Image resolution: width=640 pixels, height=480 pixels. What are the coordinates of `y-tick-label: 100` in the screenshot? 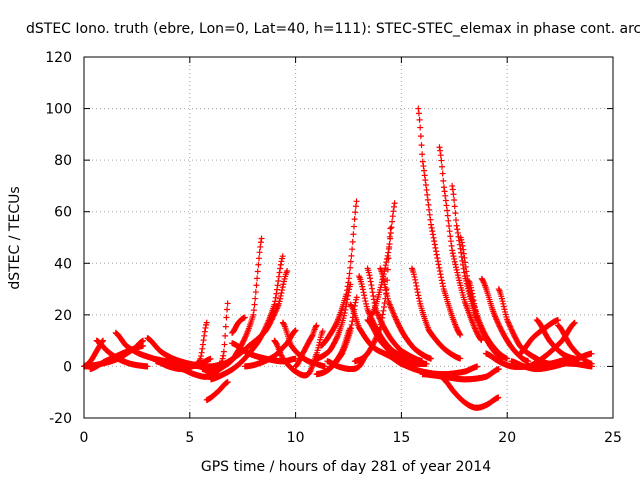 It's located at (58, 110).